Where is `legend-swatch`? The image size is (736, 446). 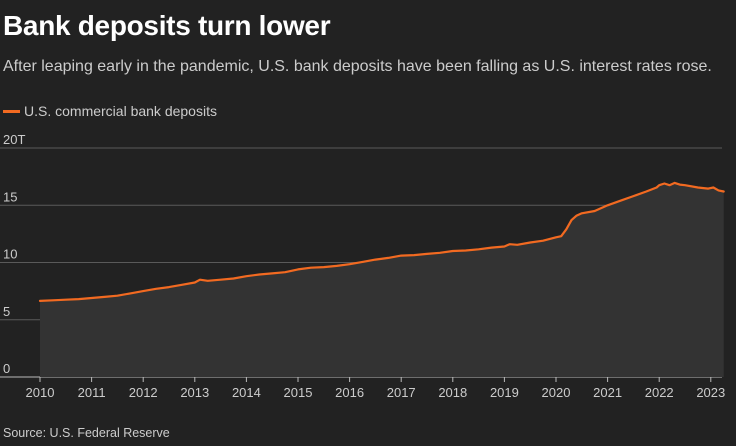 legend-swatch is located at coordinates (11, 111).